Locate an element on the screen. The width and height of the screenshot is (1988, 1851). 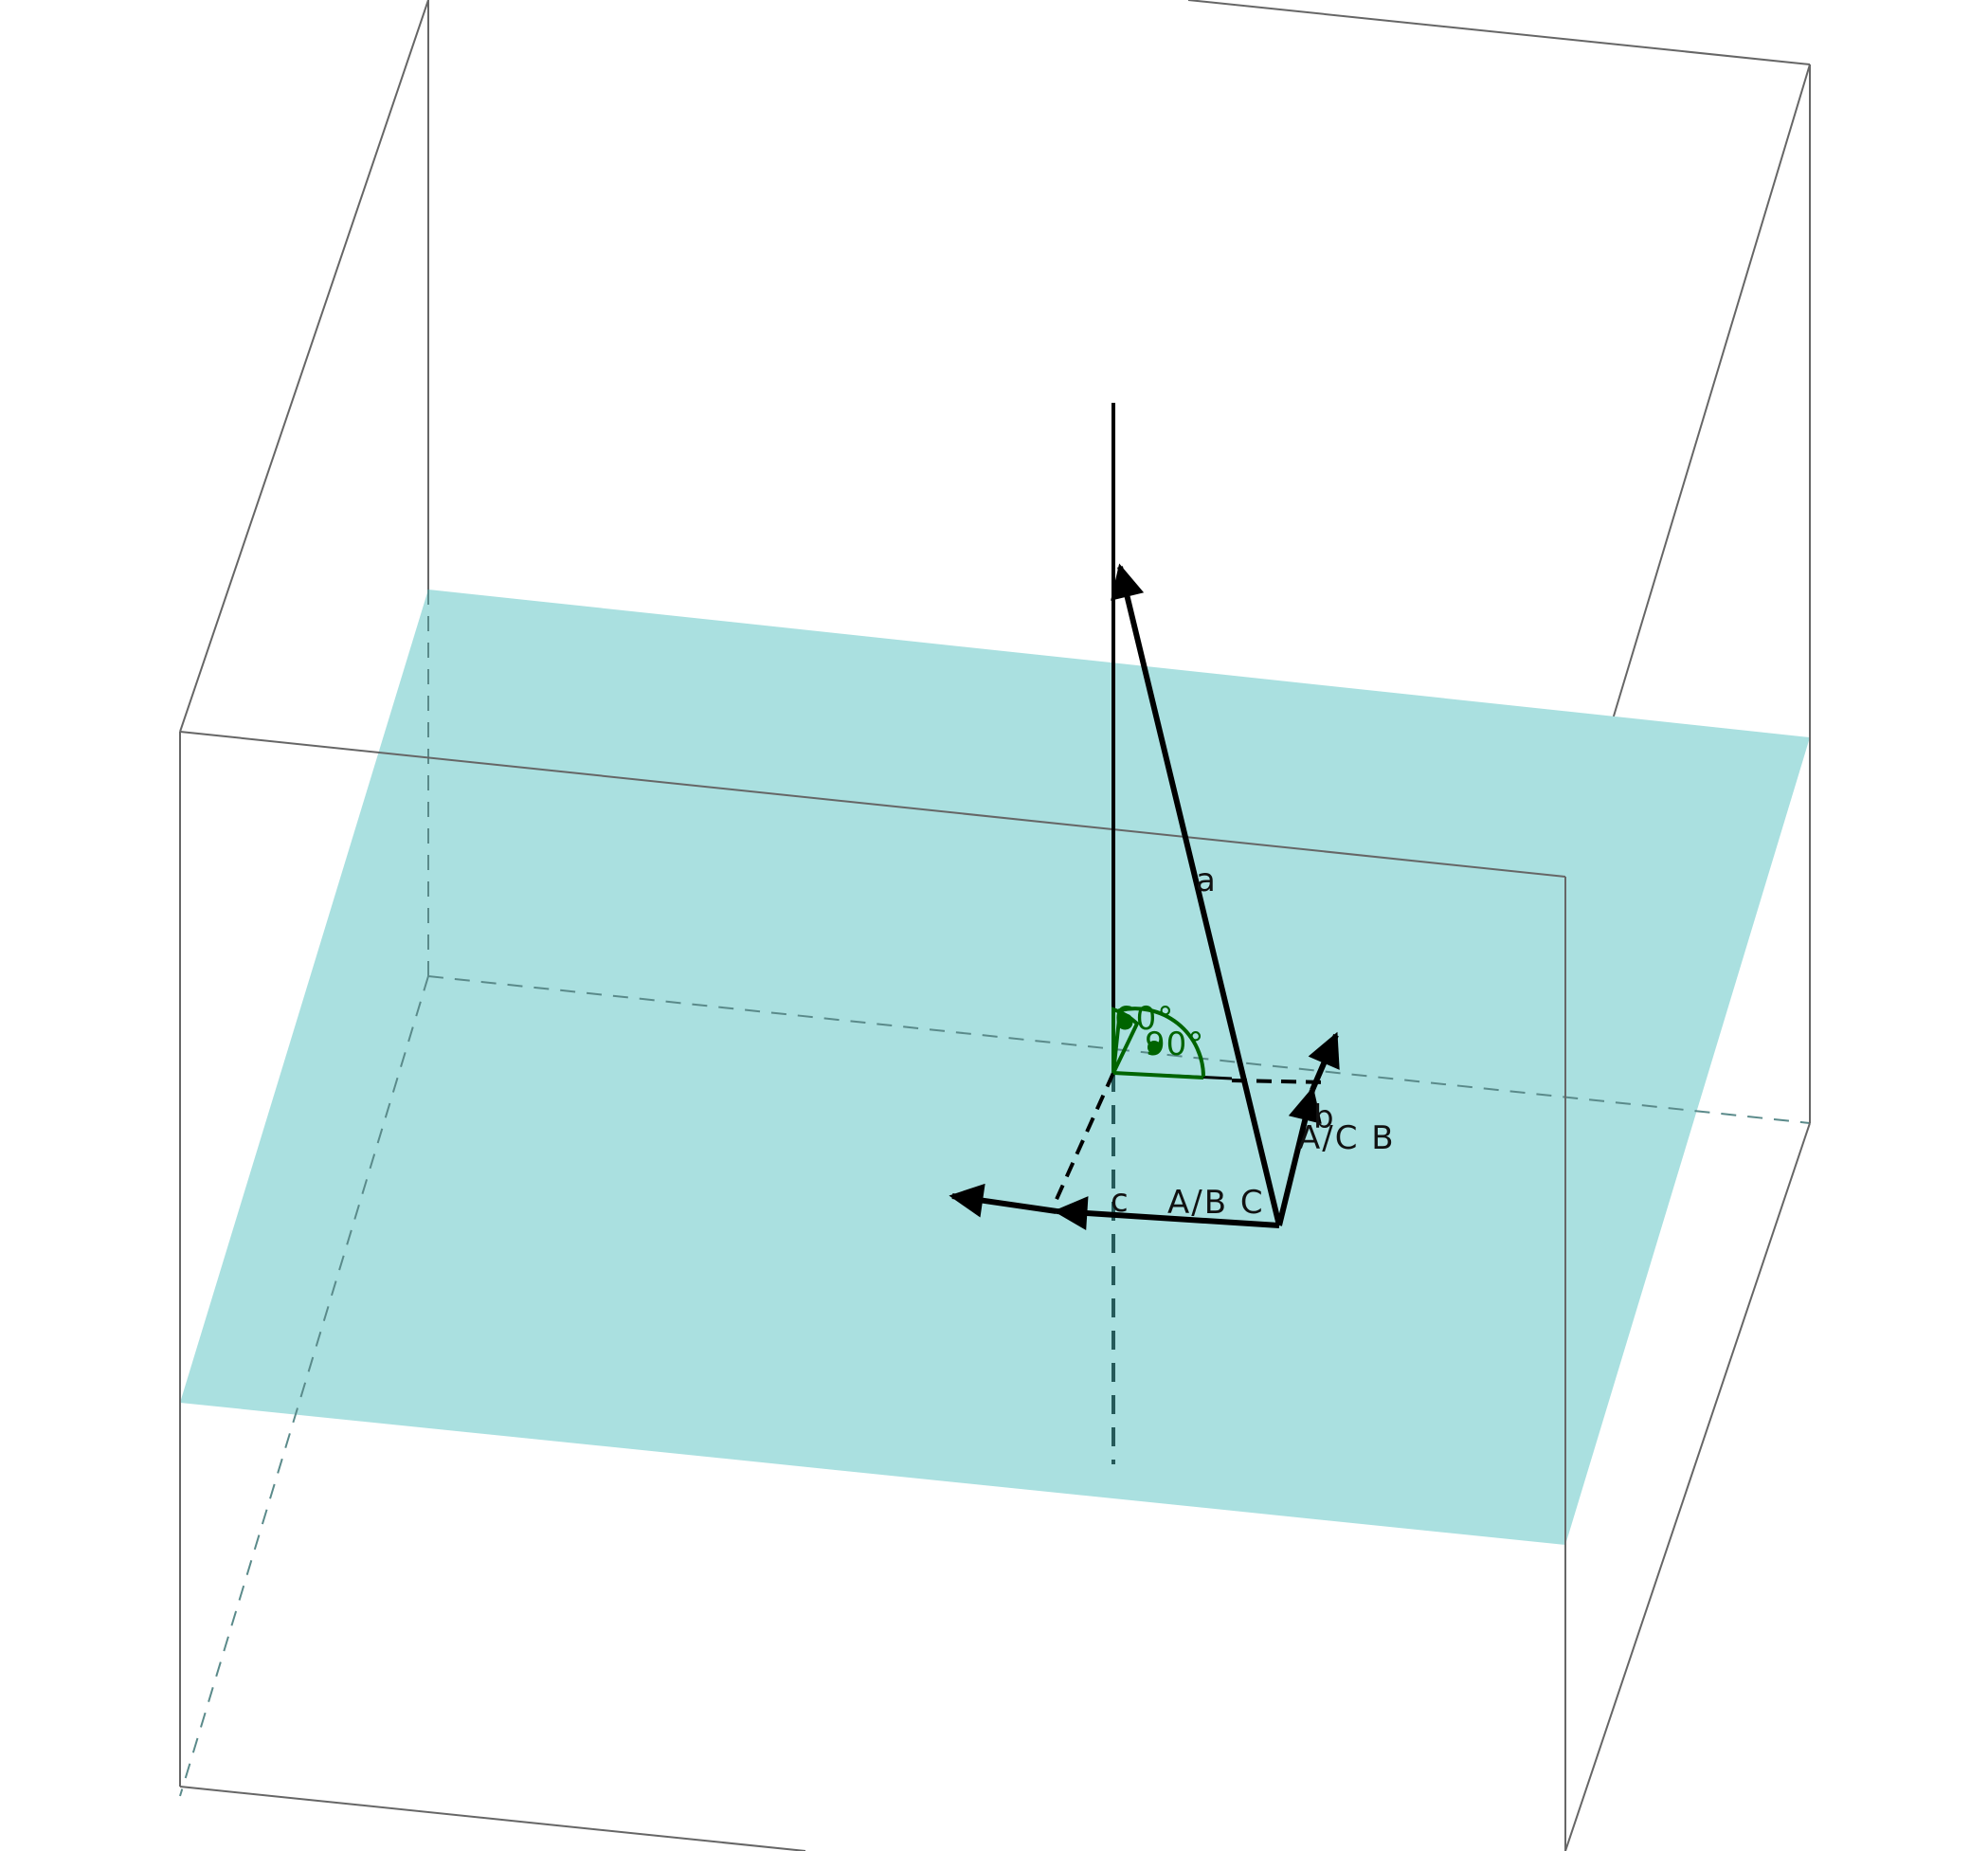
vector-ac-b is located at coordinates (1299, 1156).